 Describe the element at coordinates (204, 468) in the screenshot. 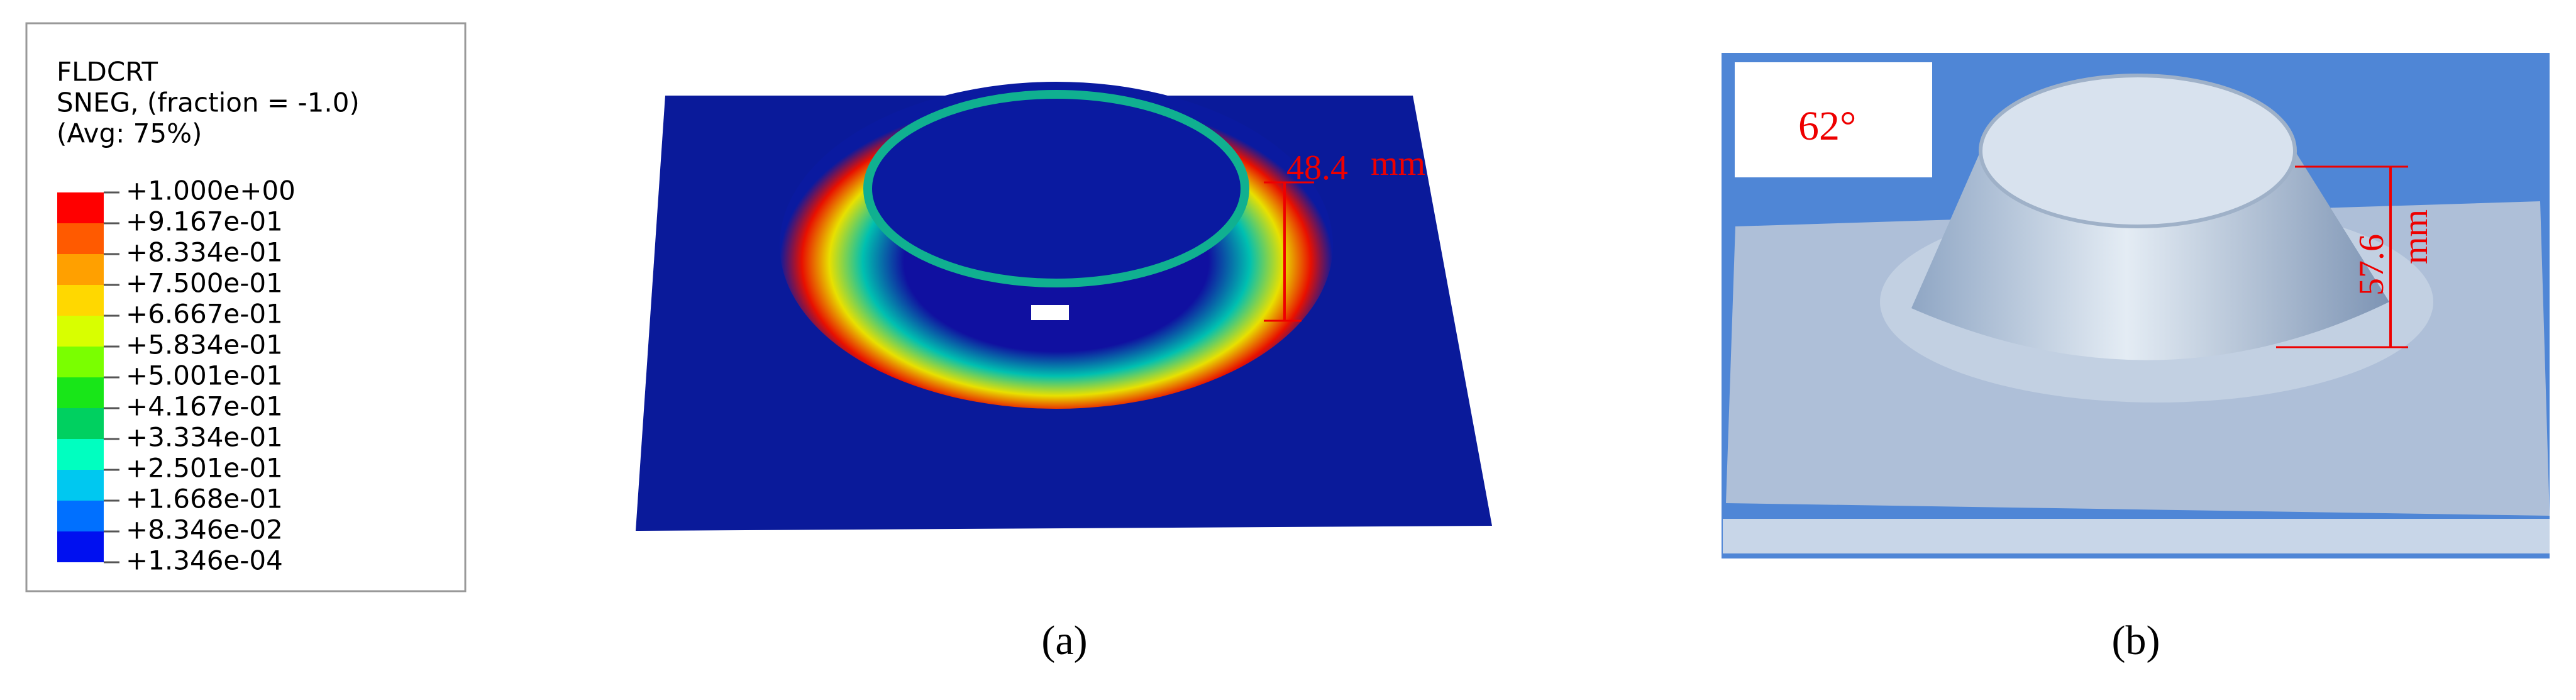

I see `legend-level: +2.501e-01` at that location.